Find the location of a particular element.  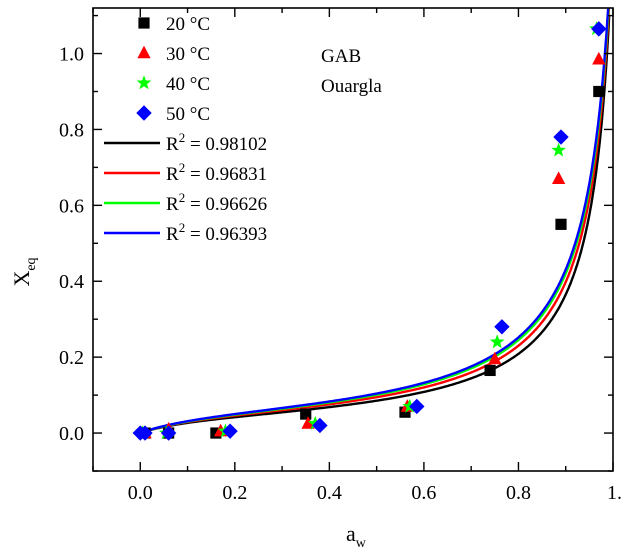

y-tick-label: 0.0 is located at coordinates (71, 434).